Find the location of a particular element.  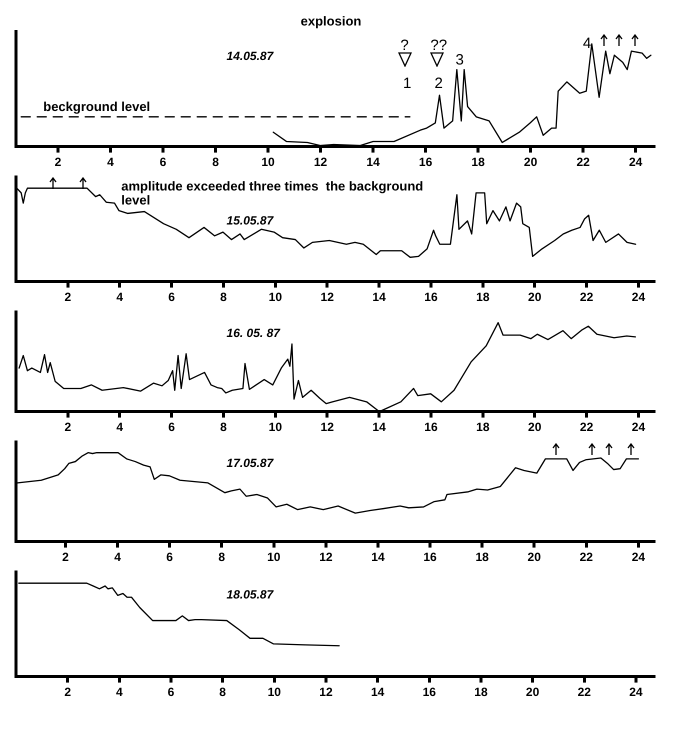

chart-subtitle: 16. 05. 87 is located at coordinates (254, 333).